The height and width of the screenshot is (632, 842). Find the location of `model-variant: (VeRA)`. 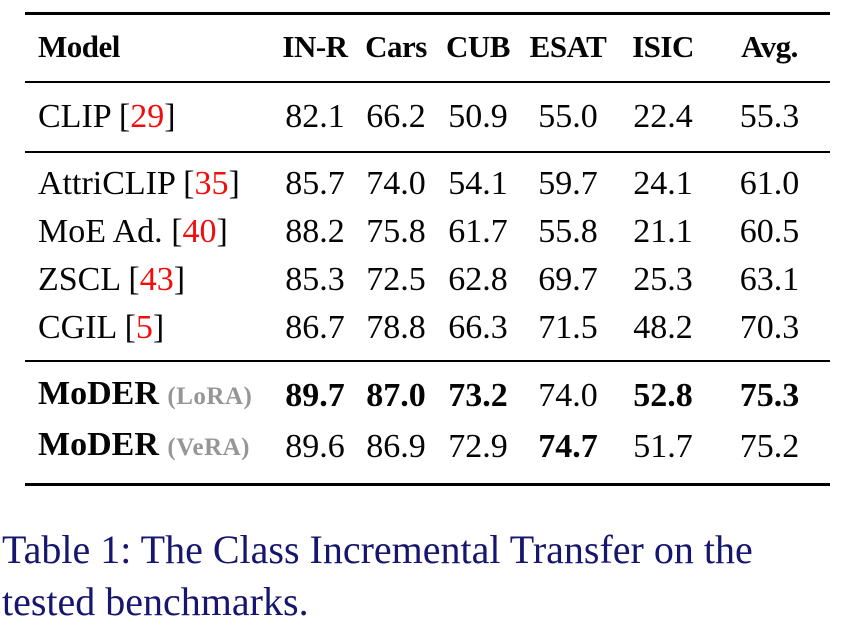

model-variant: (VeRA) is located at coordinates (209, 447).